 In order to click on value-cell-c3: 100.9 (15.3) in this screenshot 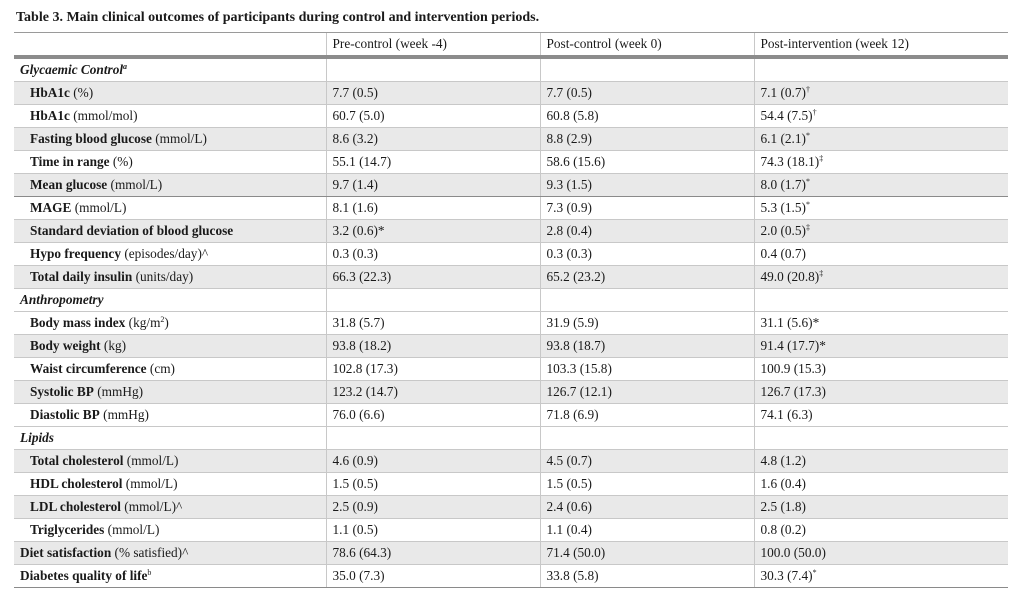, I will do `click(880, 369)`.